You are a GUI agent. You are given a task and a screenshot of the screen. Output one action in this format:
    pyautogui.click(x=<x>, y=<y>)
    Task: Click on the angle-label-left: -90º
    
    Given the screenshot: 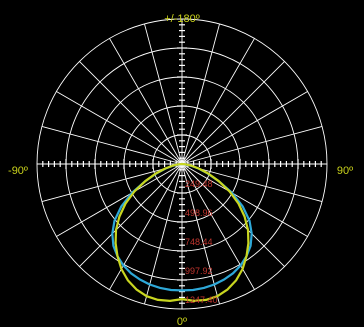 What is the action you would take?
    pyautogui.click(x=18, y=171)
    